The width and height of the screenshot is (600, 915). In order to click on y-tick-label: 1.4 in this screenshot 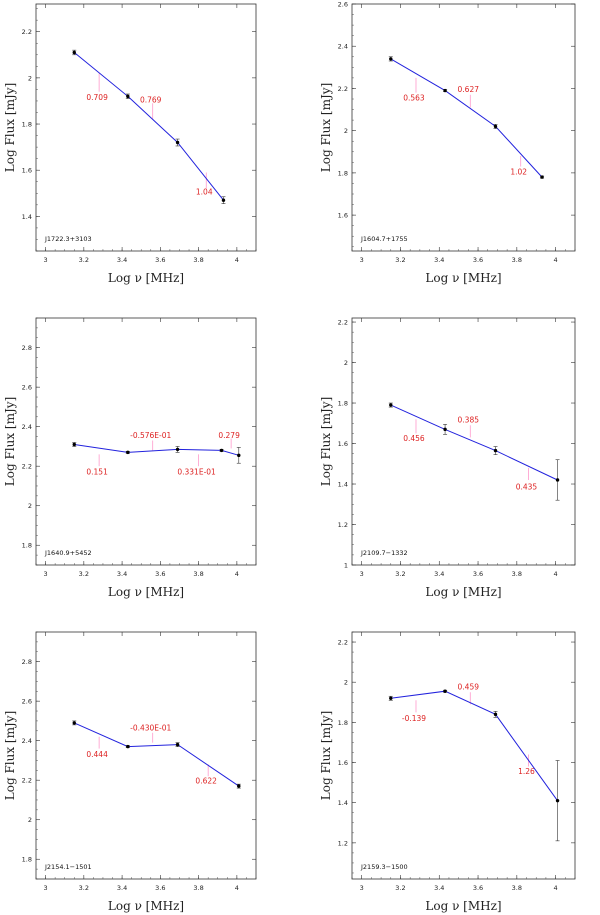, I will do `click(343, 485)`.